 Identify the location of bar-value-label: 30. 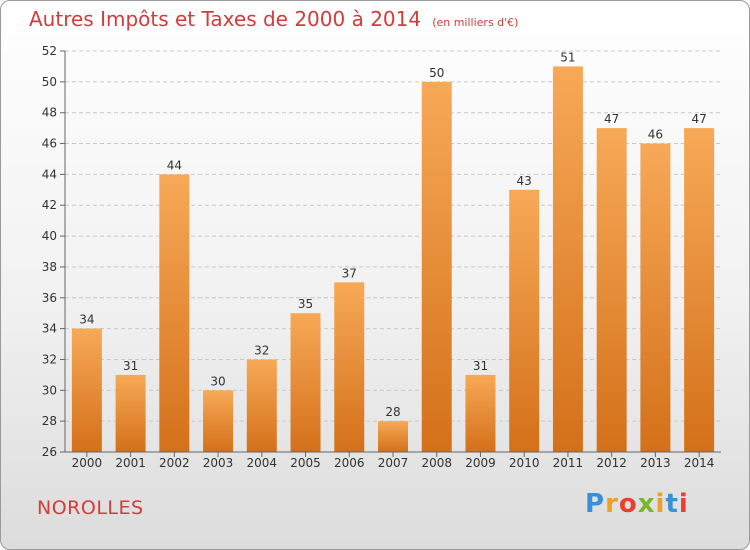
(217, 381).